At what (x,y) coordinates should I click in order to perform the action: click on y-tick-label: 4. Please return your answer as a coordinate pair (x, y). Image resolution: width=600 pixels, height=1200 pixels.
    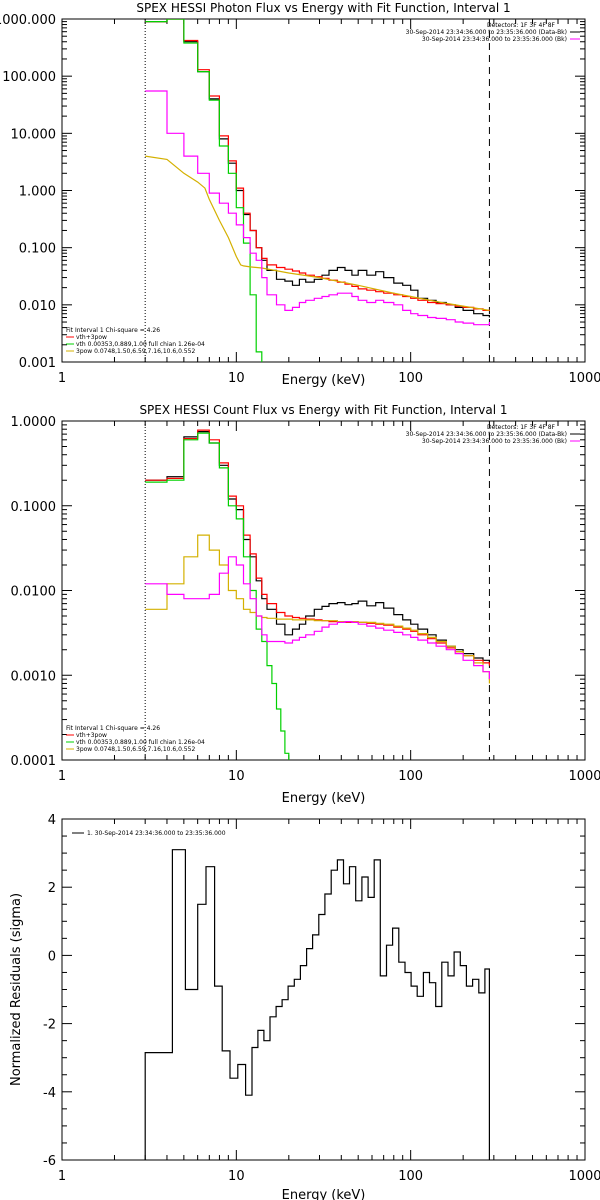
    Looking at the image, I should click on (52, 820).